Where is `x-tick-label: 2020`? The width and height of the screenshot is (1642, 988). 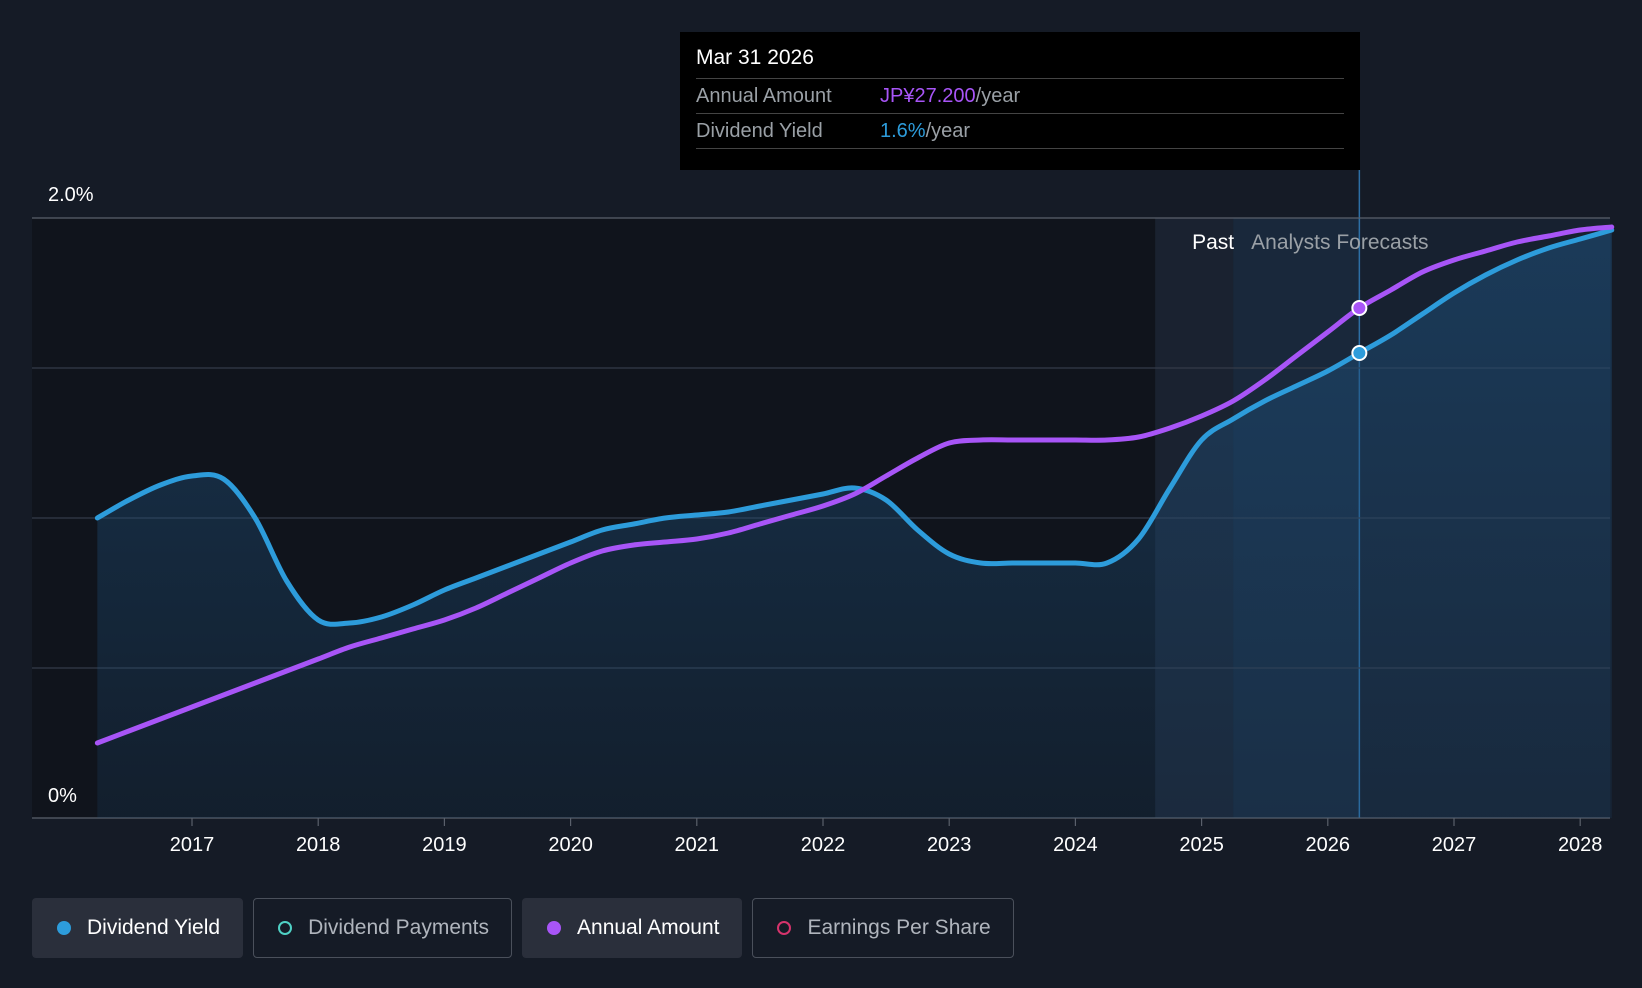
x-tick-label: 2020 is located at coordinates (570, 845).